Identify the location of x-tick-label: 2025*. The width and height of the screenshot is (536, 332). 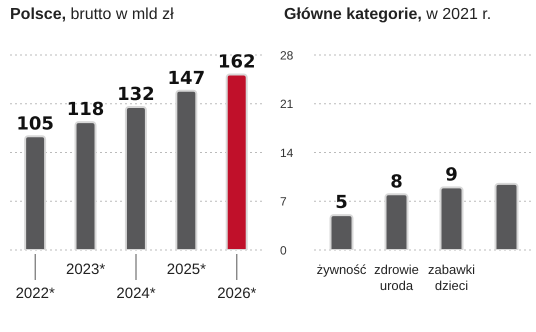
(186, 269).